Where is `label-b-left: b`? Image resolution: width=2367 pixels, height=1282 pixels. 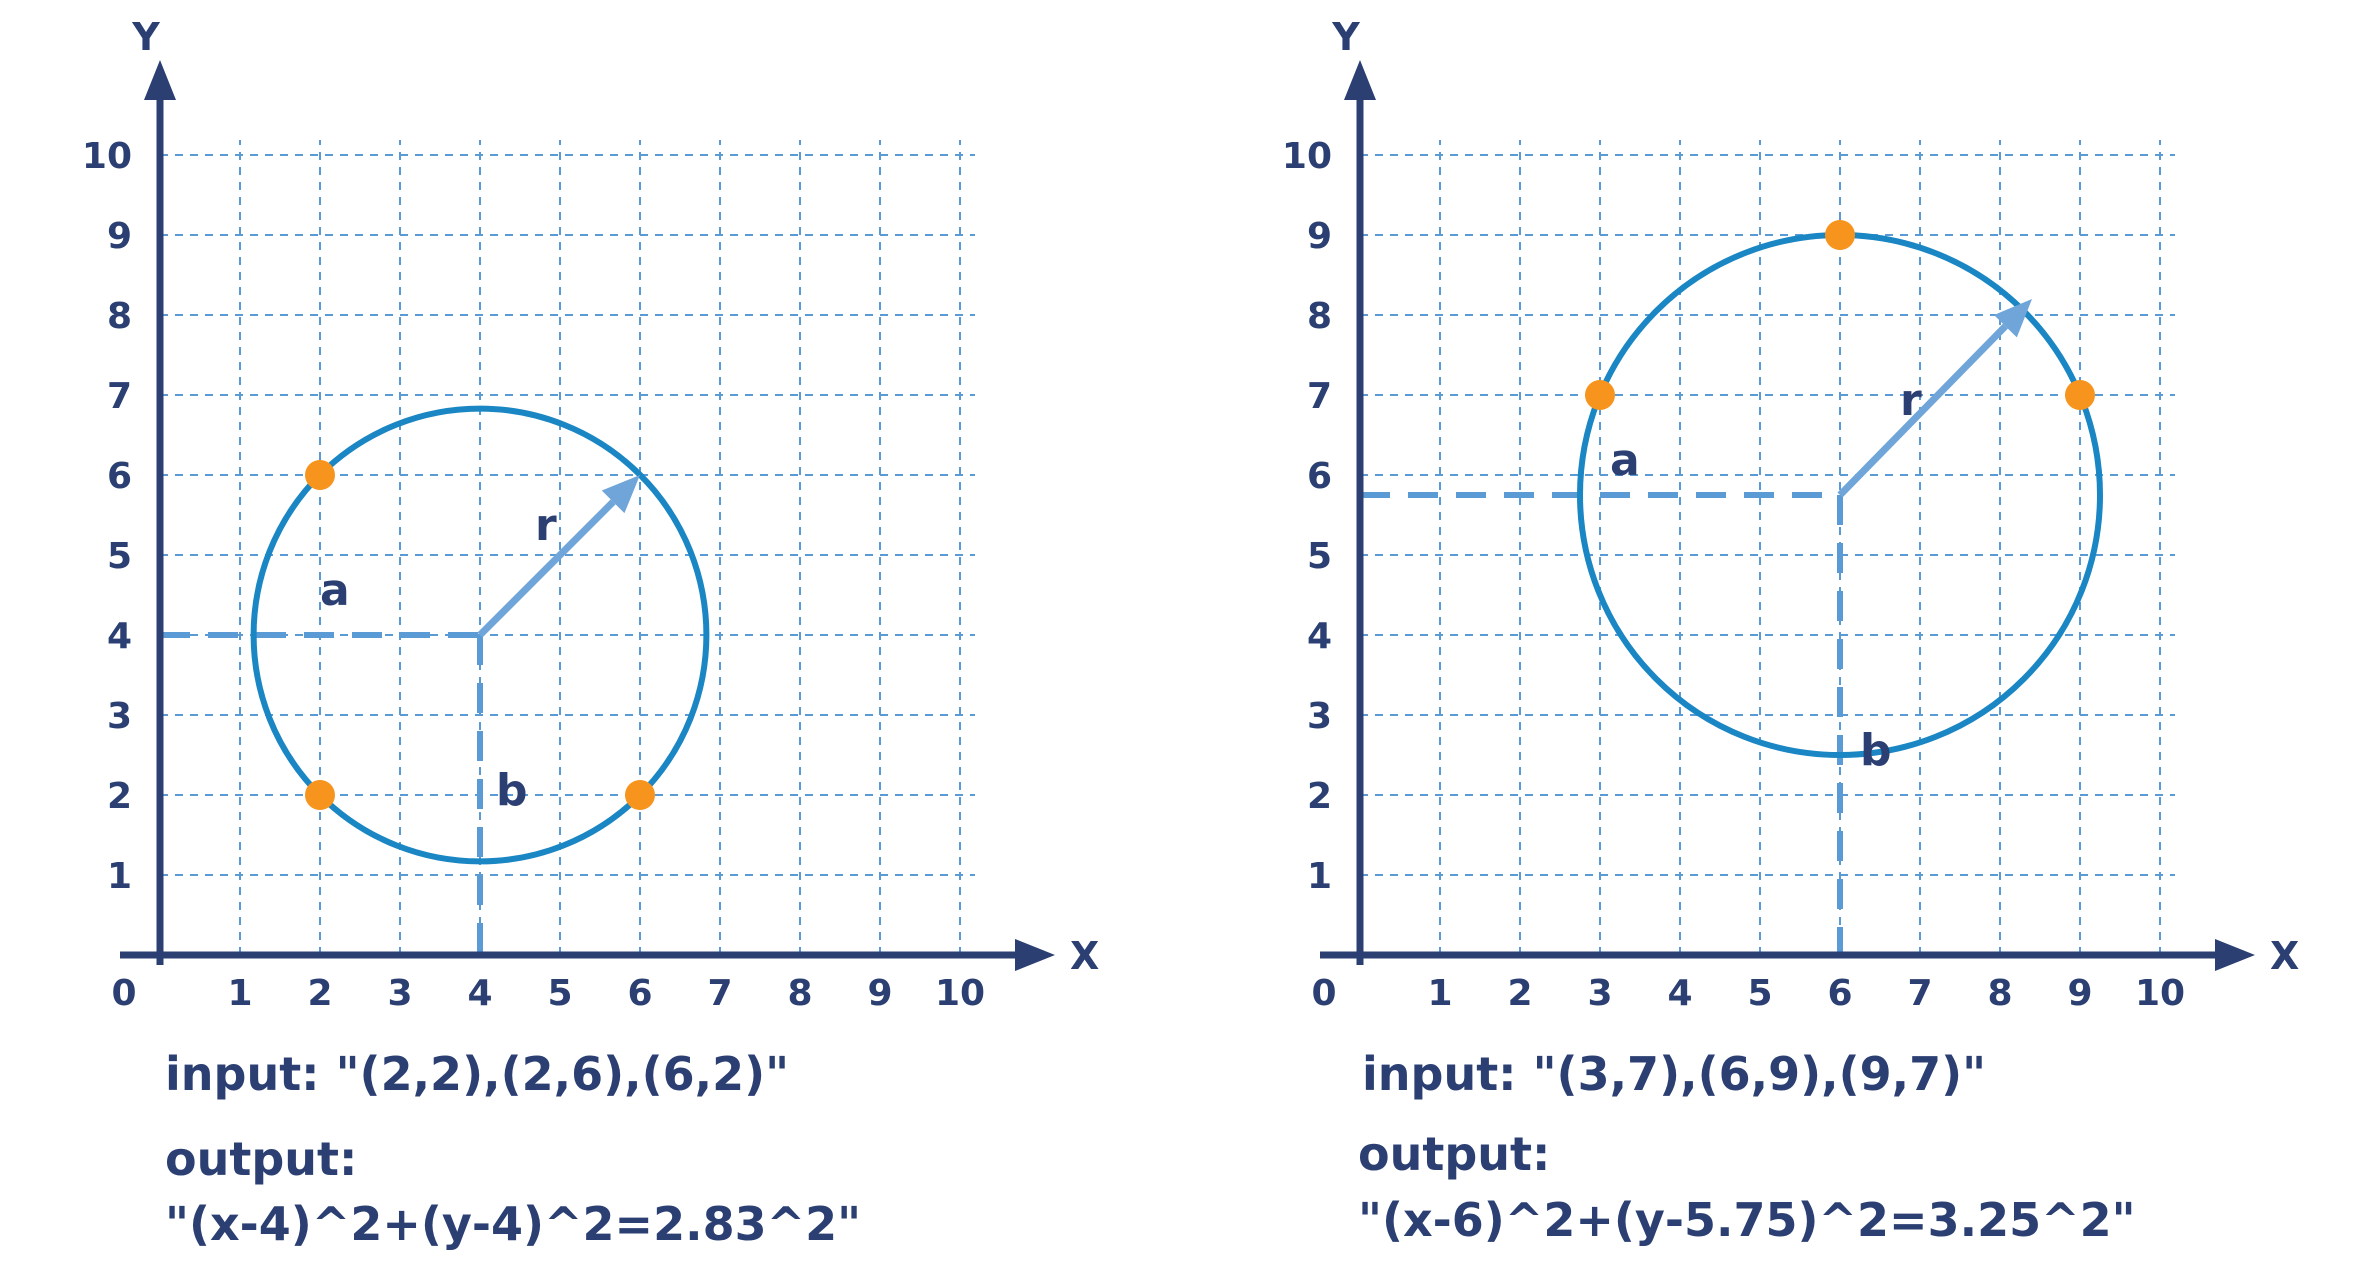
label-b-left: b is located at coordinates (512, 790).